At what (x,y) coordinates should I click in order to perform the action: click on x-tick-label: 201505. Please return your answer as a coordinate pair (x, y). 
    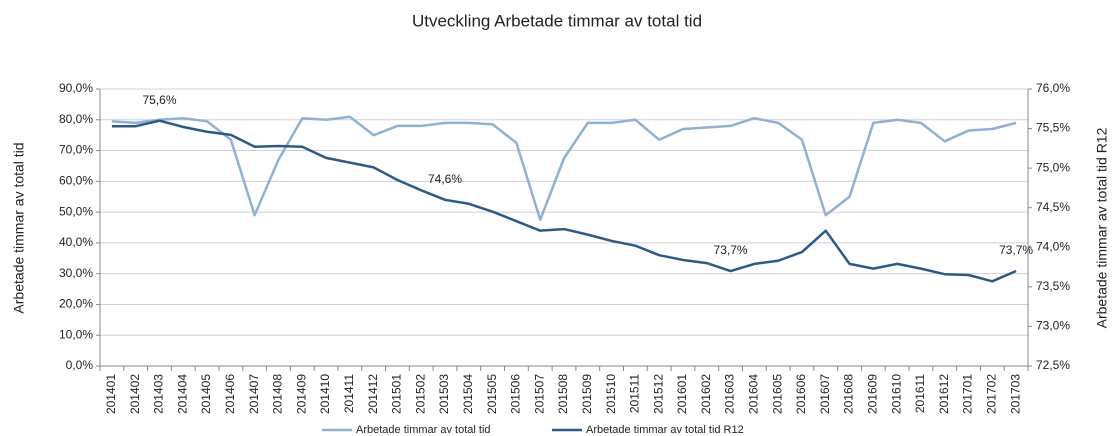
    Looking at the image, I should click on (492, 394).